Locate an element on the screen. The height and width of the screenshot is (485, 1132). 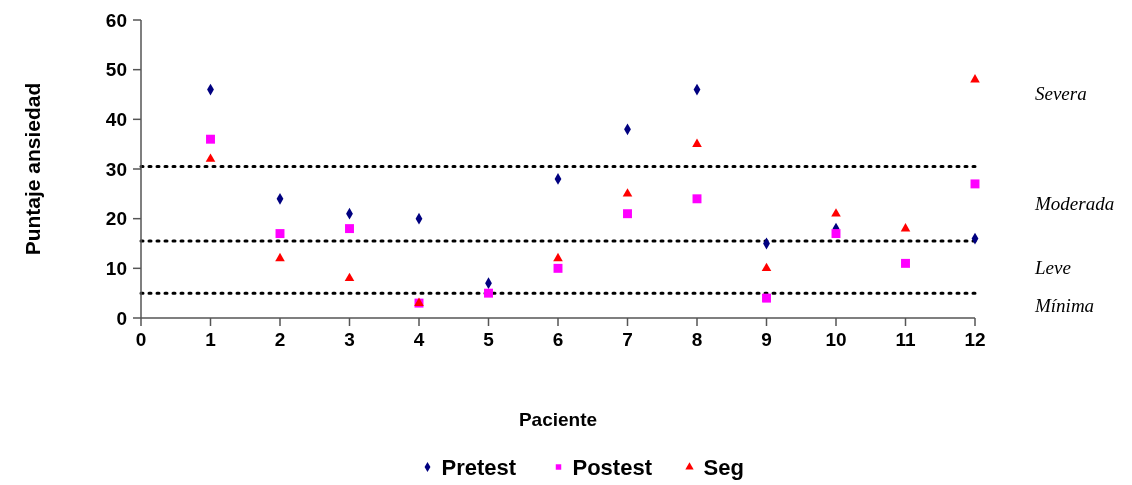
y-tick-label: 30 is located at coordinates (116, 169).